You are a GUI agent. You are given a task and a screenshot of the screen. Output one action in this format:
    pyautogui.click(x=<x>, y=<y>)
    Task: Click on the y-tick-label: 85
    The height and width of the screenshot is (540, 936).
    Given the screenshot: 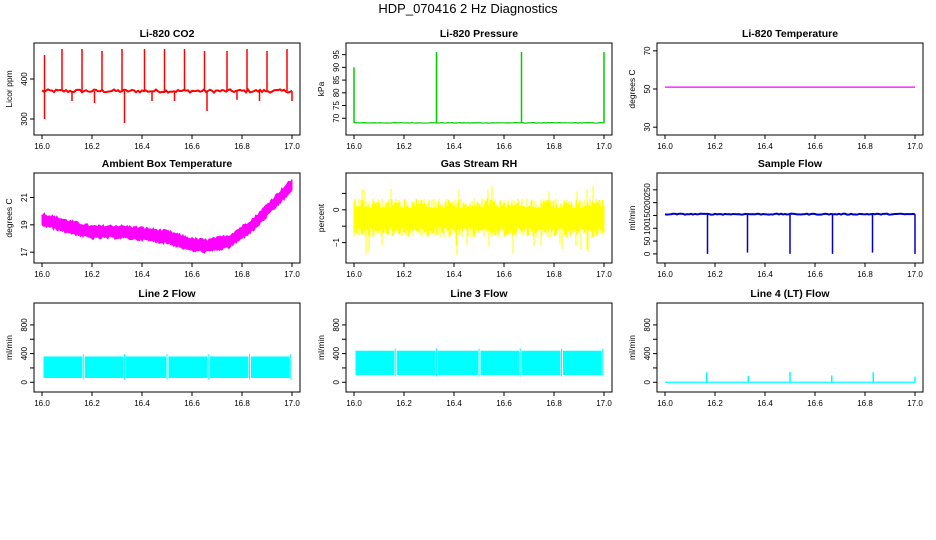 What is the action you would take?
    pyautogui.click(x=336, y=79)
    